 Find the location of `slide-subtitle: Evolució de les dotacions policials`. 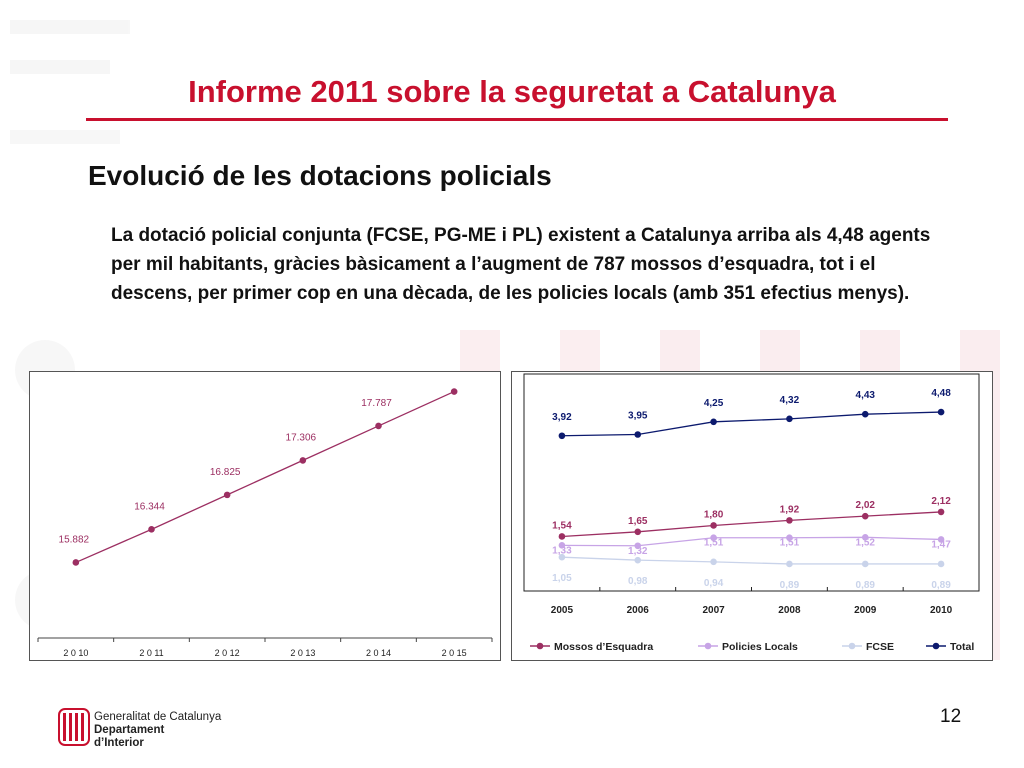

slide-subtitle: Evolució de les dotacions policials is located at coordinates (320, 175).